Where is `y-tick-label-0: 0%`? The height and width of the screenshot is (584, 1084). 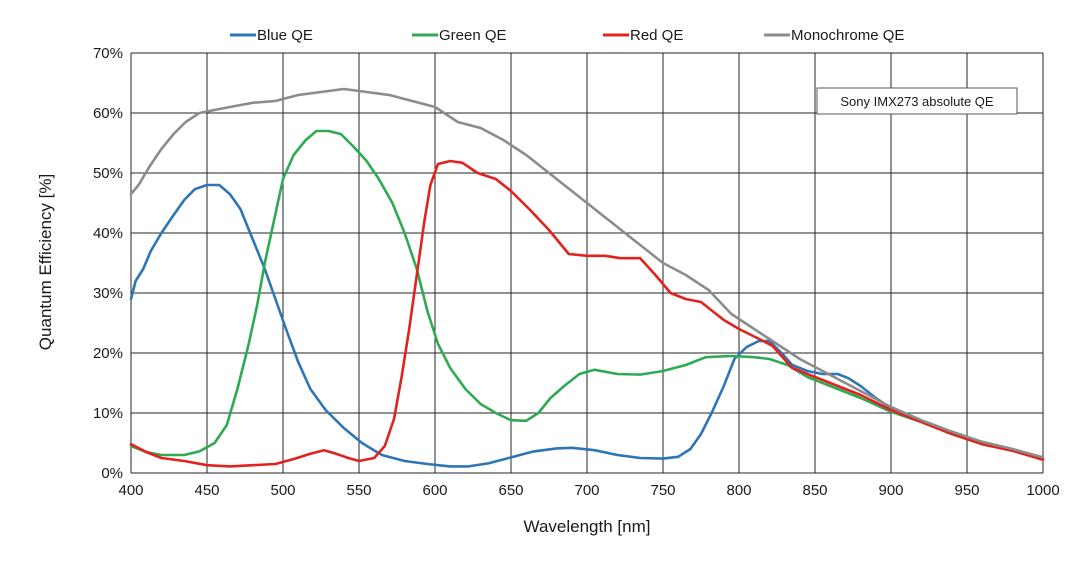
y-tick-label-0: 0% is located at coordinates (112, 473).